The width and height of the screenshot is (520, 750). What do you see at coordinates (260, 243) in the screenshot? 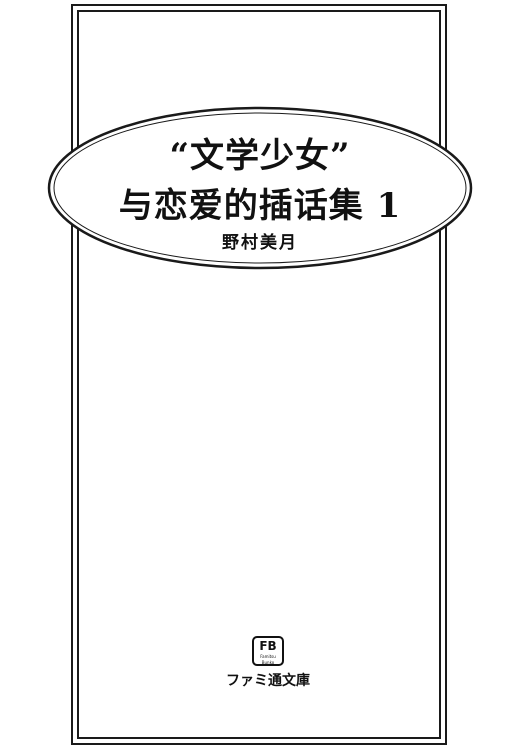
I see `author-name: 野村美月` at bounding box center [260, 243].